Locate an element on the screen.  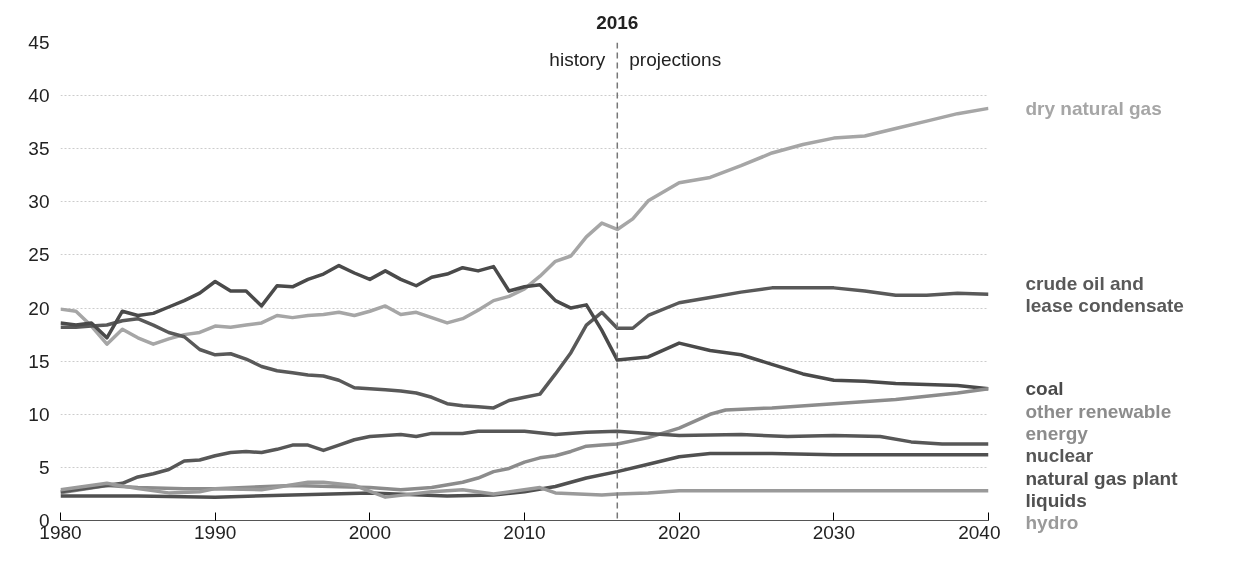
text: hydro is located at coordinates (1052, 523).